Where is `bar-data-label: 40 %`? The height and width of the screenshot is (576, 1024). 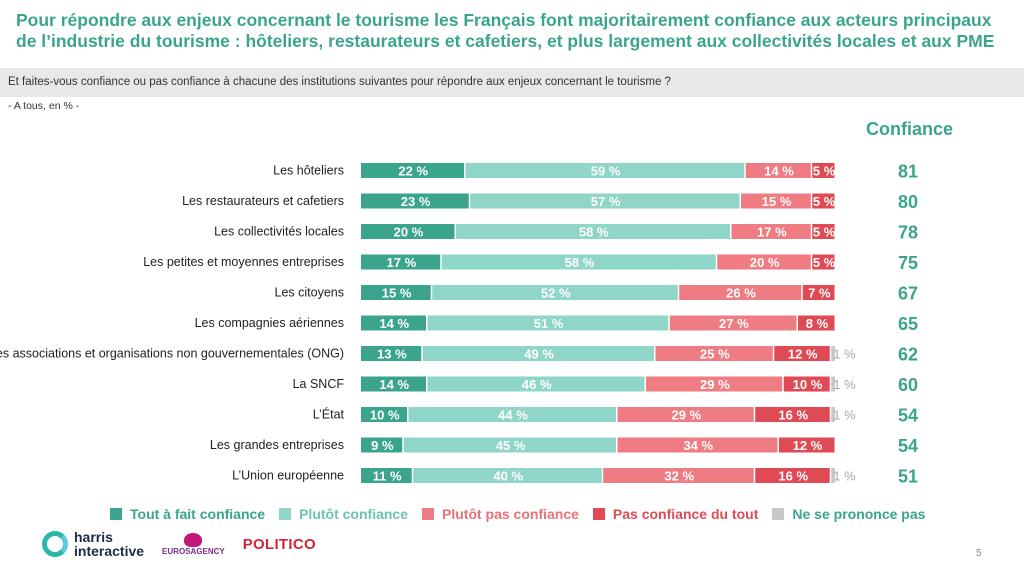
bar-data-label: 40 % is located at coordinates (508, 476).